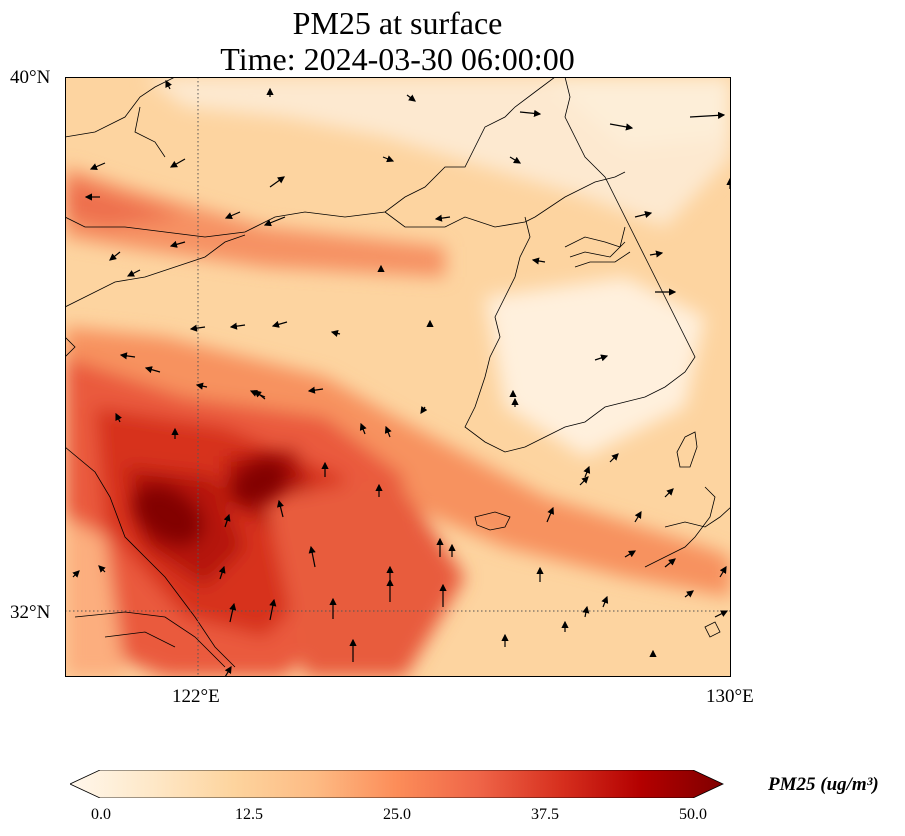 The height and width of the screenshot is (836, 905). Describe the element at coordinates (101, 814) in the screenshot. I see `colorbar-tick-0: 0.0` at that location.